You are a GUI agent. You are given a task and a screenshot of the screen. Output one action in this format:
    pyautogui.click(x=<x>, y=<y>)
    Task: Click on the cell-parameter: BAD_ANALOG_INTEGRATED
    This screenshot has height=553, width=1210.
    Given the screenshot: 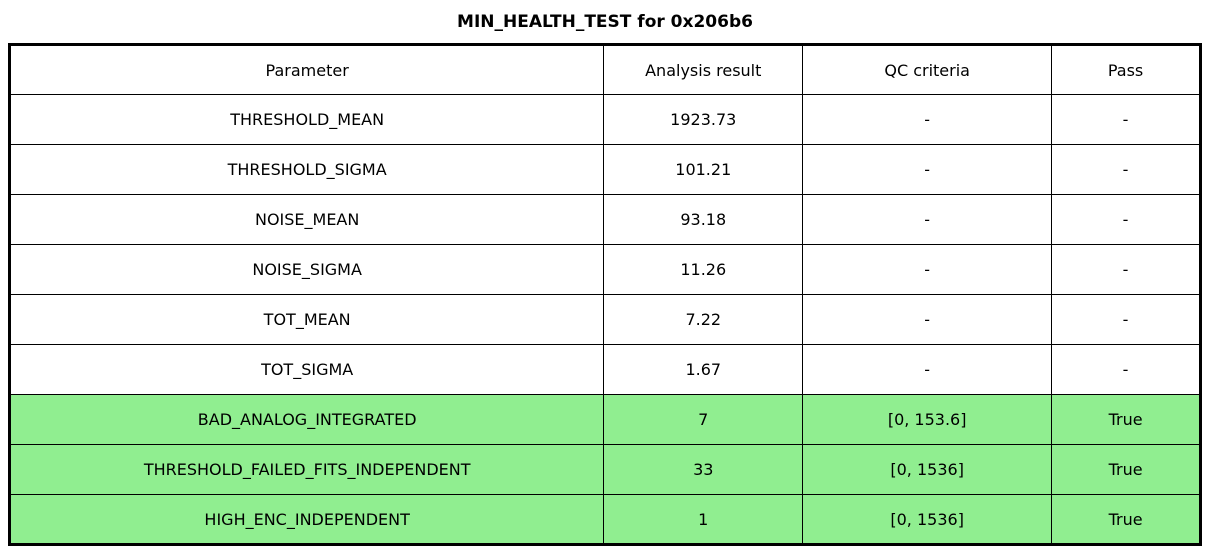 What is the action you would take?
    pyautogui.click(x=306, y=419)
    